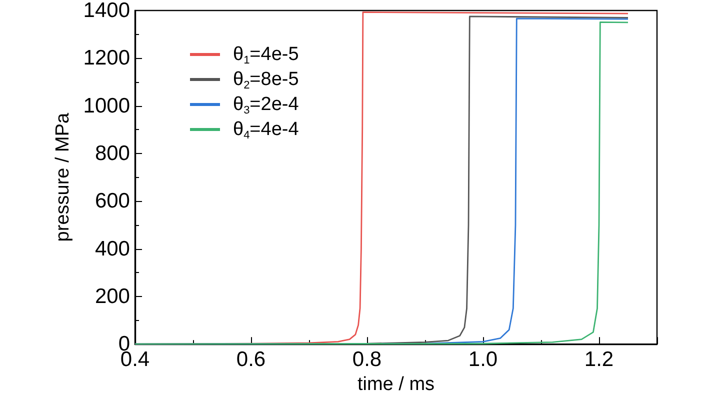 The image size is (728, 399). What do you see at coordinates (483, 360) in the screenshot?
I see `x-tick-label: 1.0` at bounding box center [483, 360].